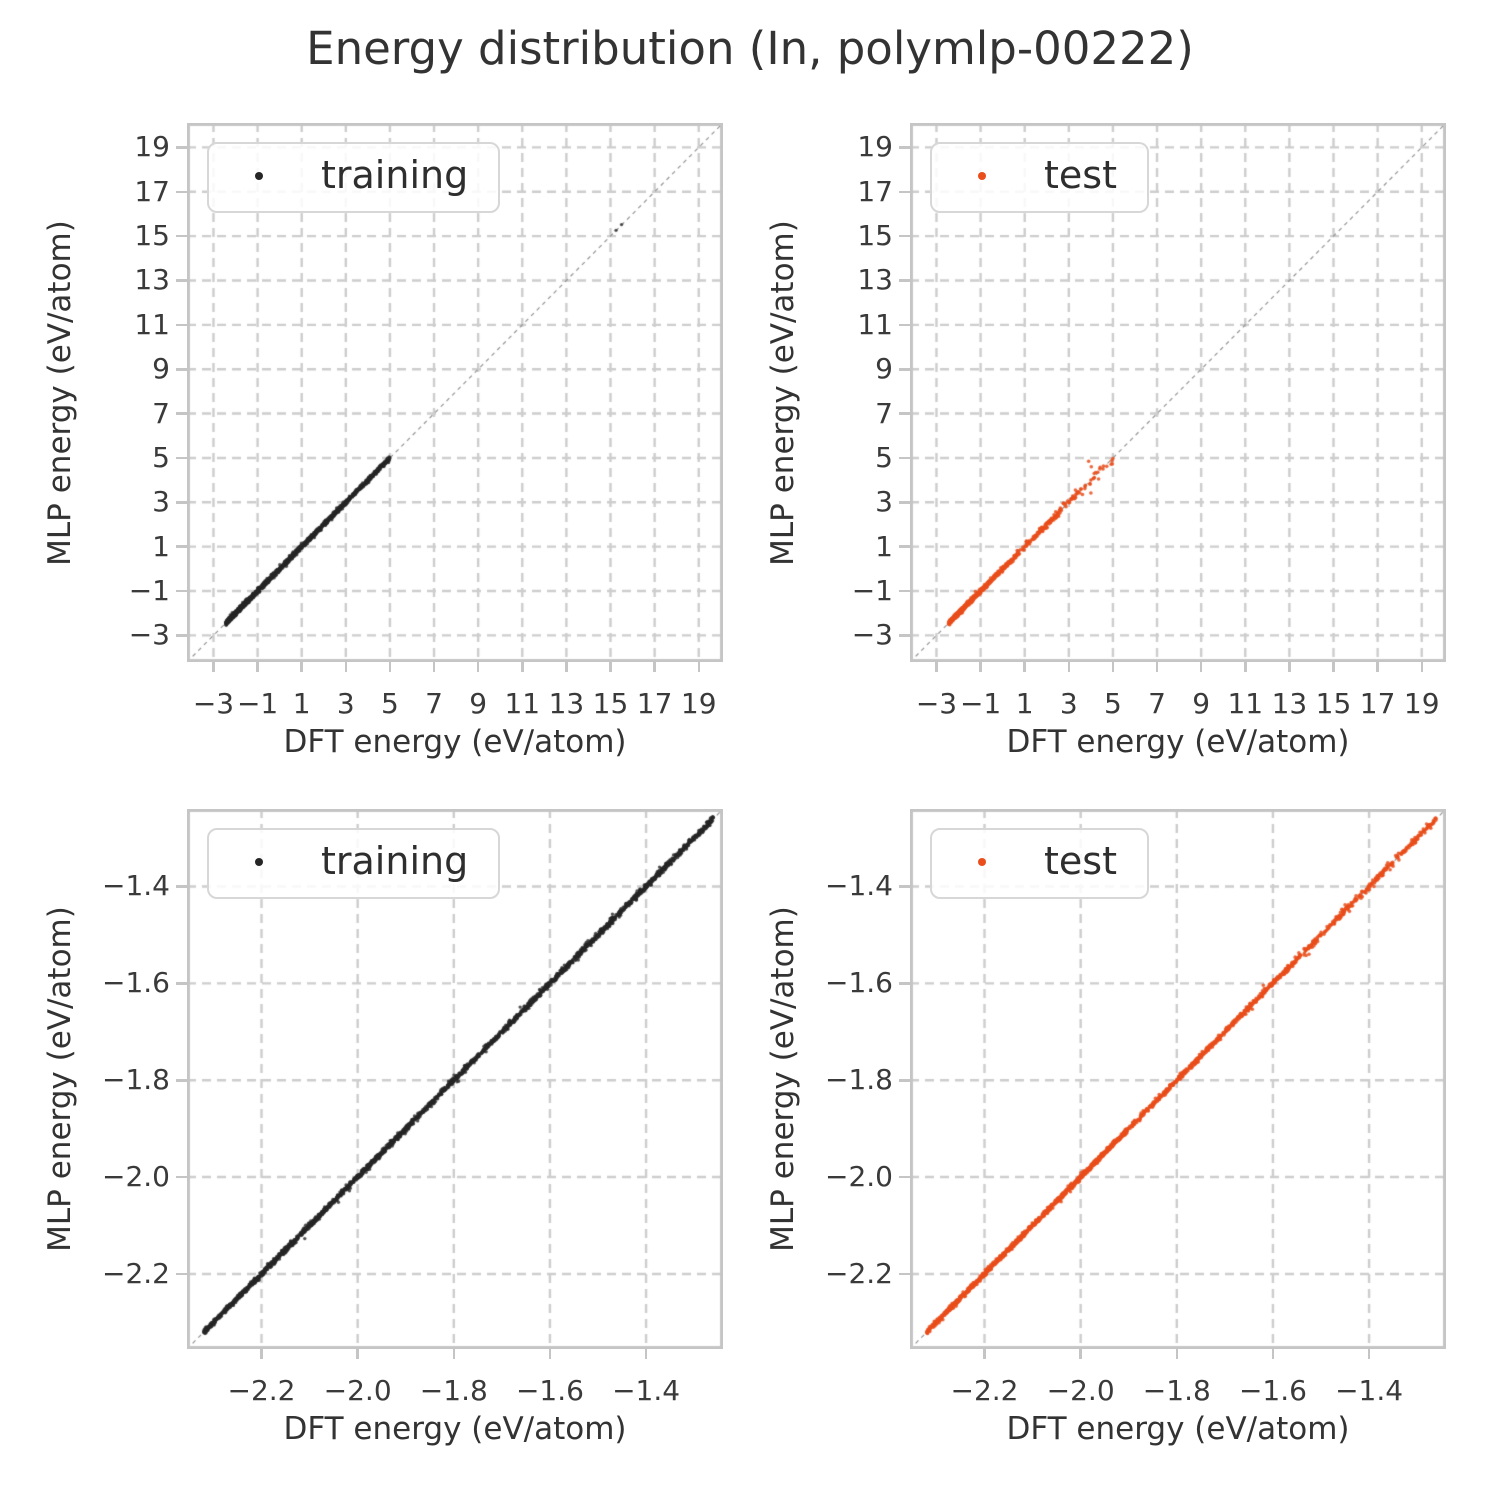 The image size is (1500, 1500). Describe the element at coordinates (161, 502) in the screenshot. I see `y-tick-label: 3` at that location.